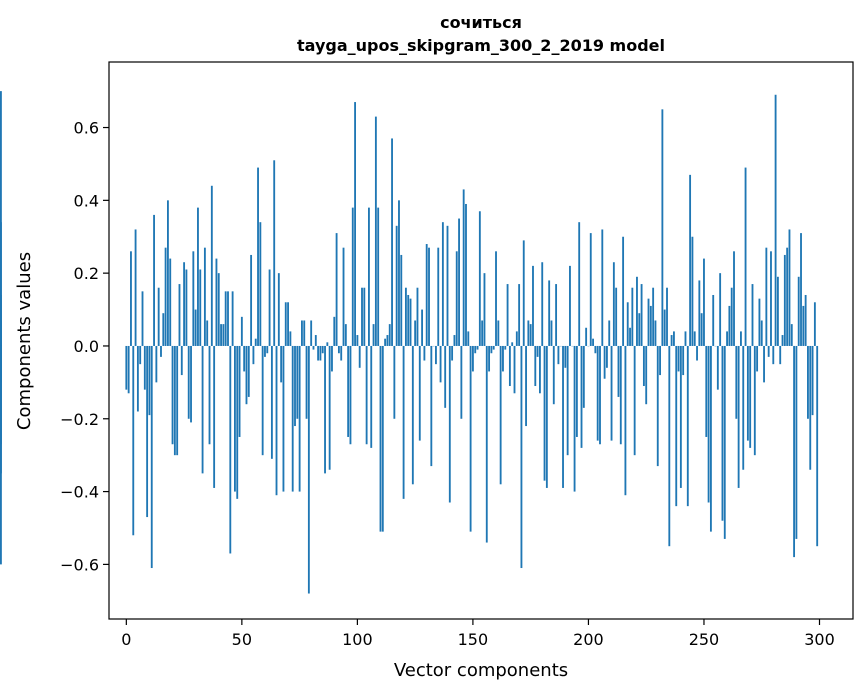 The height and width of the screenshot is (696, 867). Describe the element at coordinates (478, 634) in the screenshot. I see `x-axis-ticks: 0 50 100 150 200 250 300` at that location.